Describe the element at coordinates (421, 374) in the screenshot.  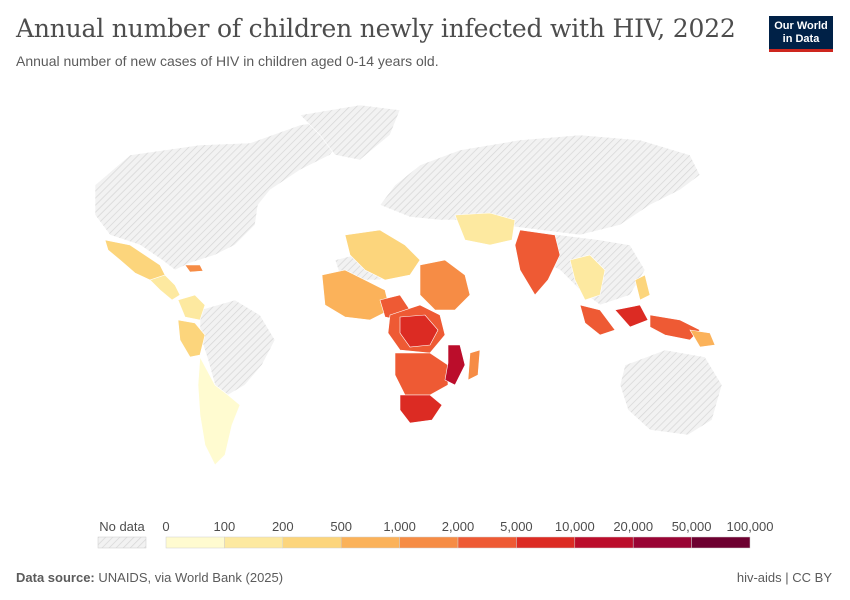
I see `region-southern-africa` at that location.